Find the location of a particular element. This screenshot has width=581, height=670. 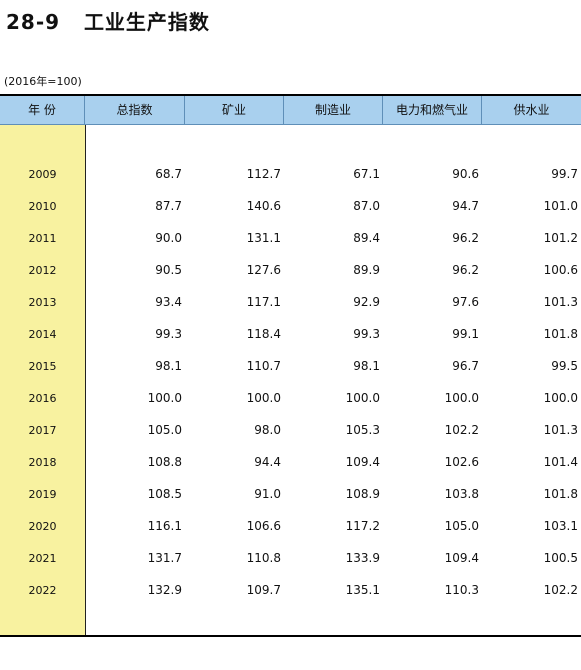

mining-cell: 131.1 is located at coordinates (263, 238).